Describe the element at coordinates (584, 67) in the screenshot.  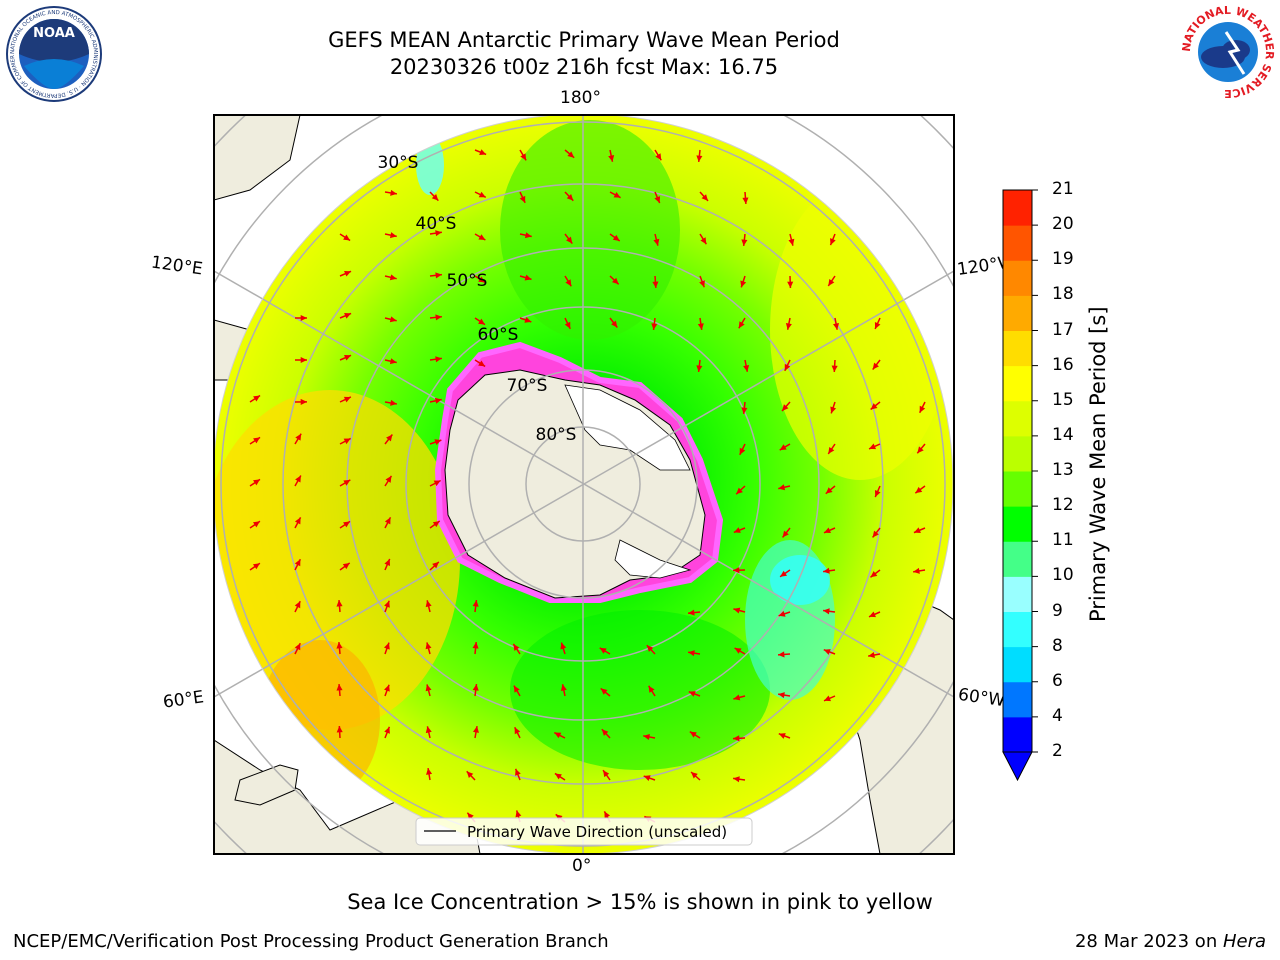
I see `chart-title-line2: 20230326 t00z 216h fcst Max: 16.75` at that location.